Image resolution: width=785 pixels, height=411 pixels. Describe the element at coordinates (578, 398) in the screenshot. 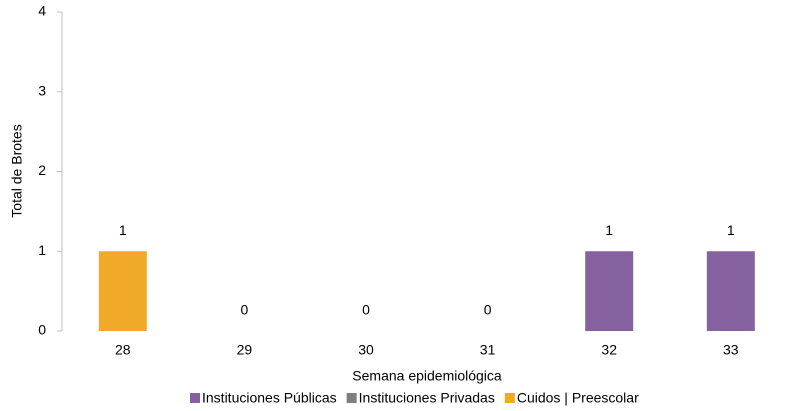

I see `legend-label: Cuidos | Preescolar` at that location.